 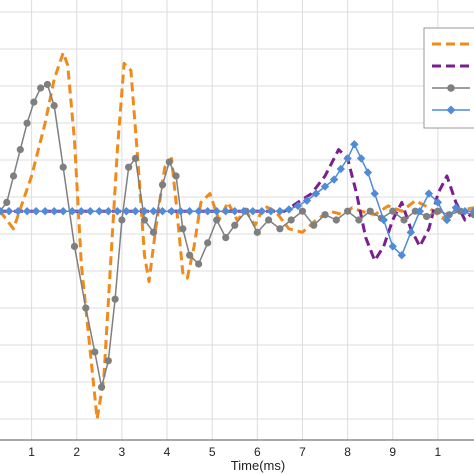 What do you see at coordinates (448, 78) in the screenshot?
I see `legend` at bounding box center [448, 78].